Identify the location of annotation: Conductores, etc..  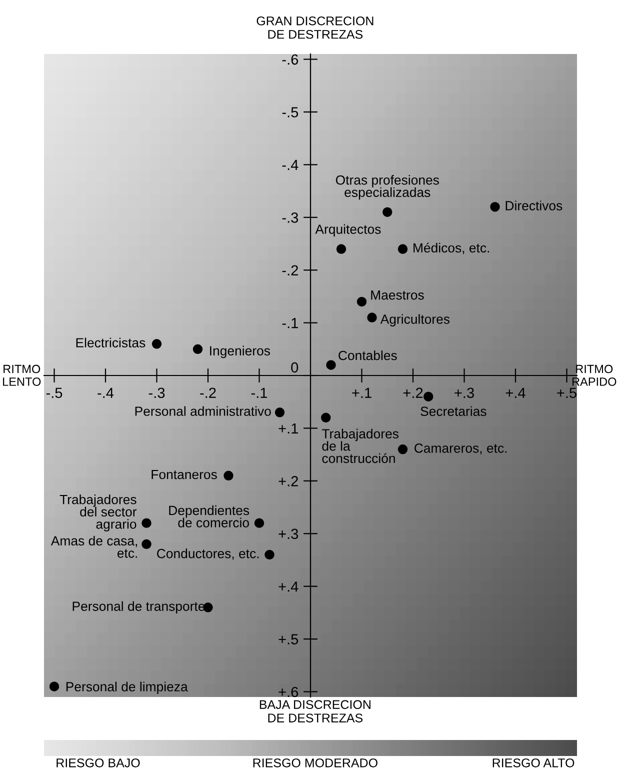
(208, 554).